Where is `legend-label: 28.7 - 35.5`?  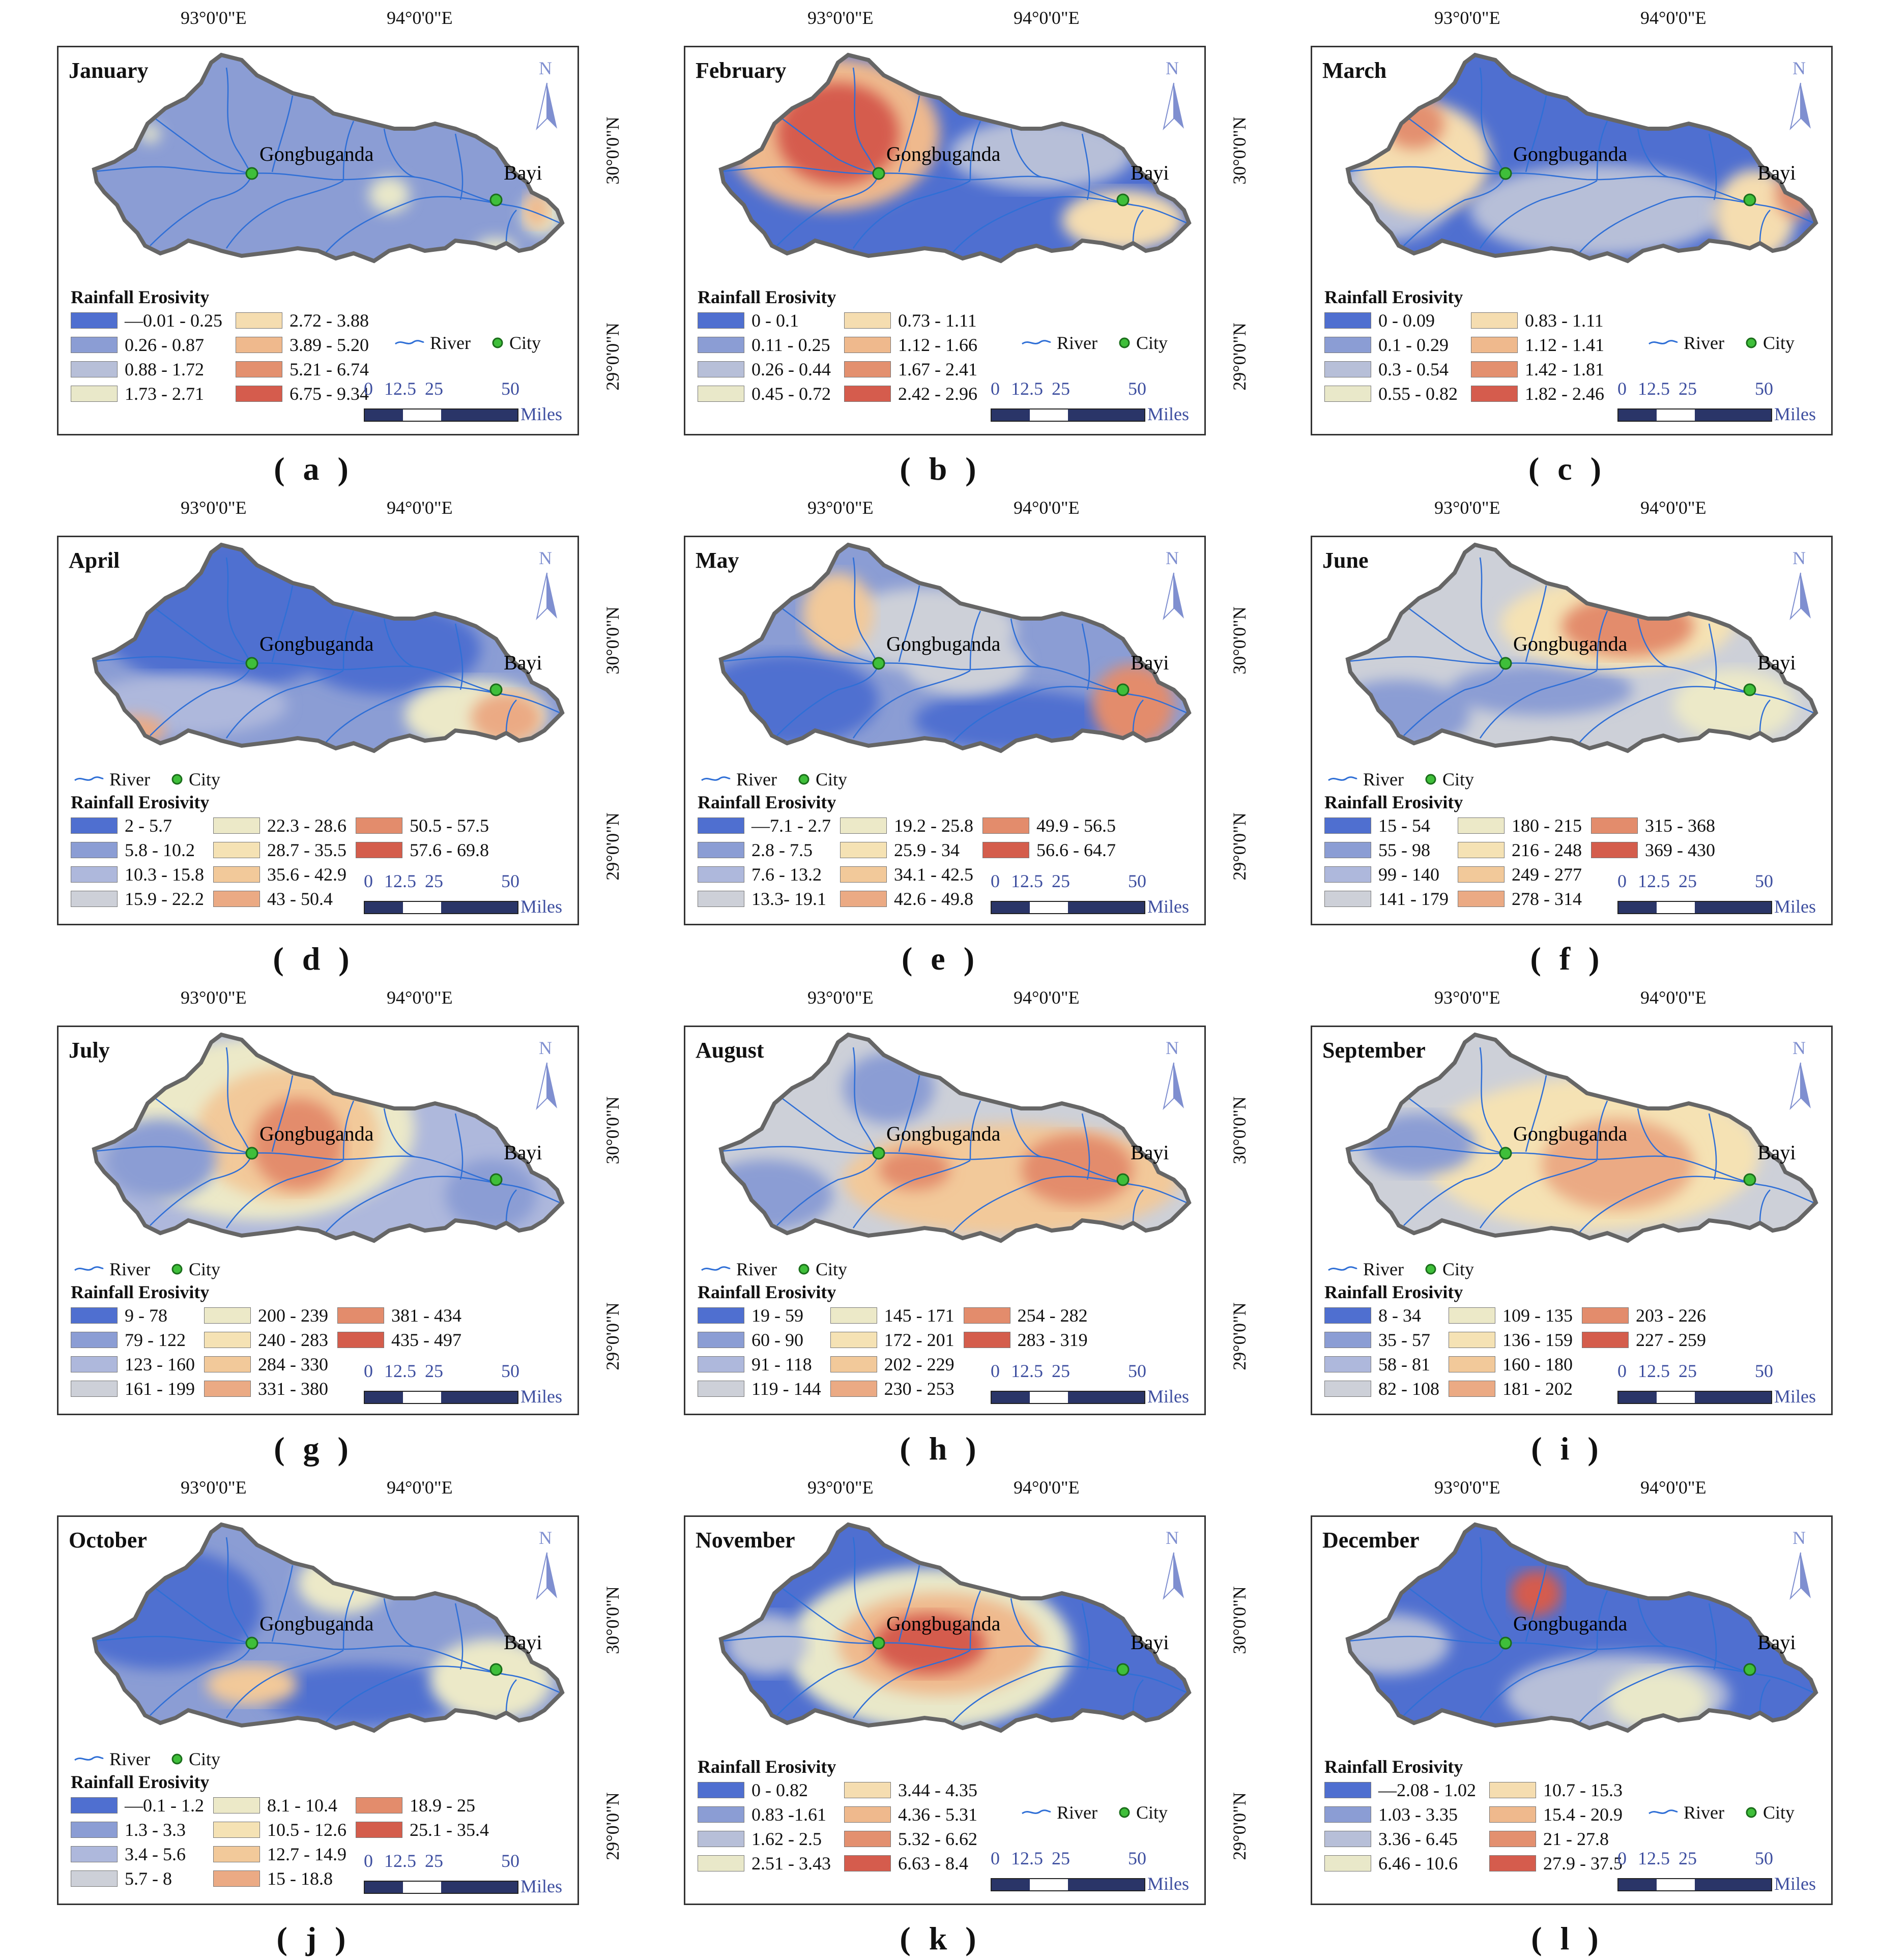 legend-label: 28.7 - 35.5 is located at coordinates (306, 850).